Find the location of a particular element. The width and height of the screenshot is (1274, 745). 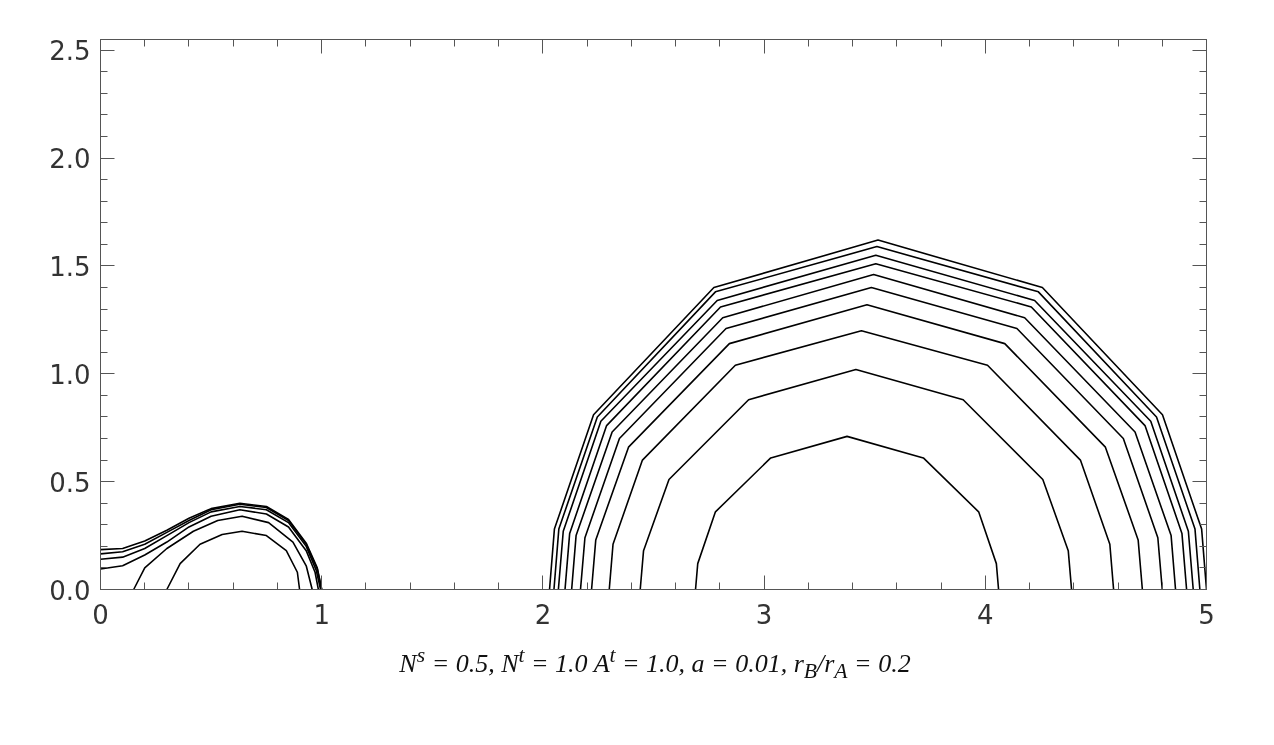

x-tick-label: 1 is located at coordinates (321, 614).